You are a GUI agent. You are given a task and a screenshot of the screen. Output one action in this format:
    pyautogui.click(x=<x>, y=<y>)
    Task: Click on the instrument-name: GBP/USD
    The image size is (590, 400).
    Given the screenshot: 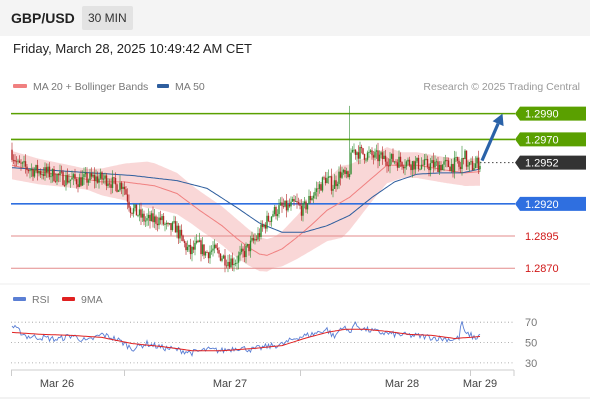 What is the action you would take?
    pyautogui.click(x=43, y=18)
    